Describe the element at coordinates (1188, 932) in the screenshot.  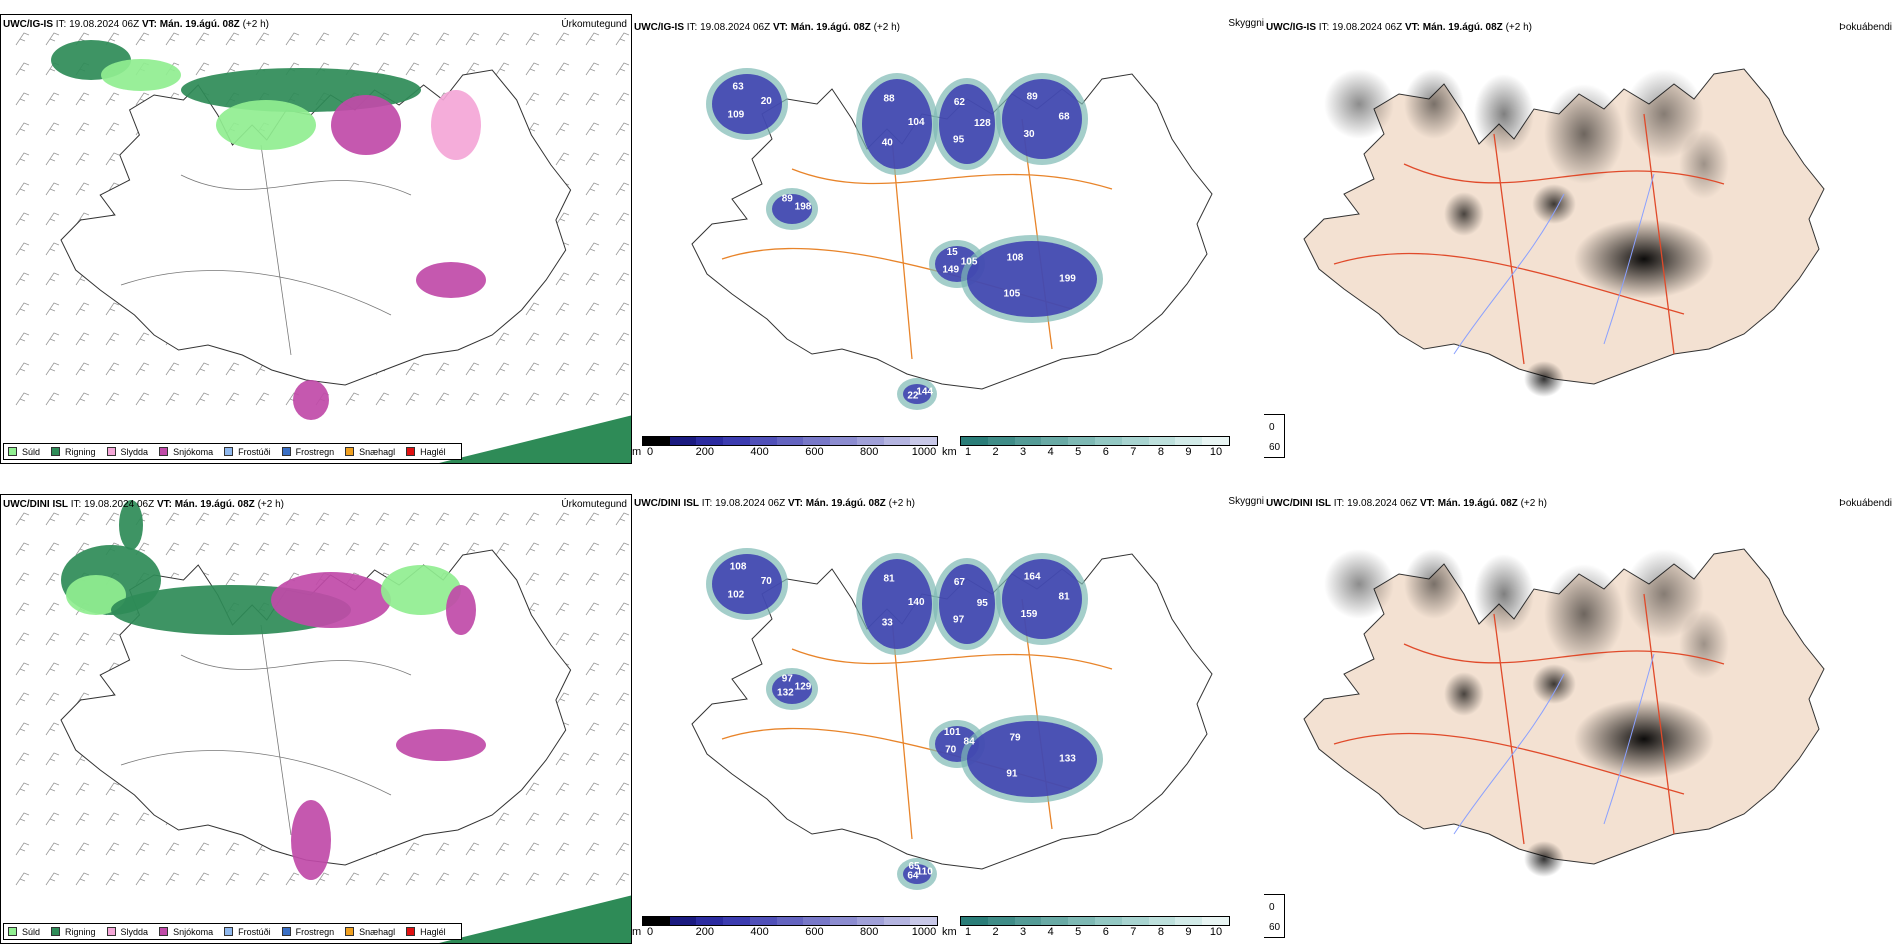
I see `colorbar-tick: 9` at that location.